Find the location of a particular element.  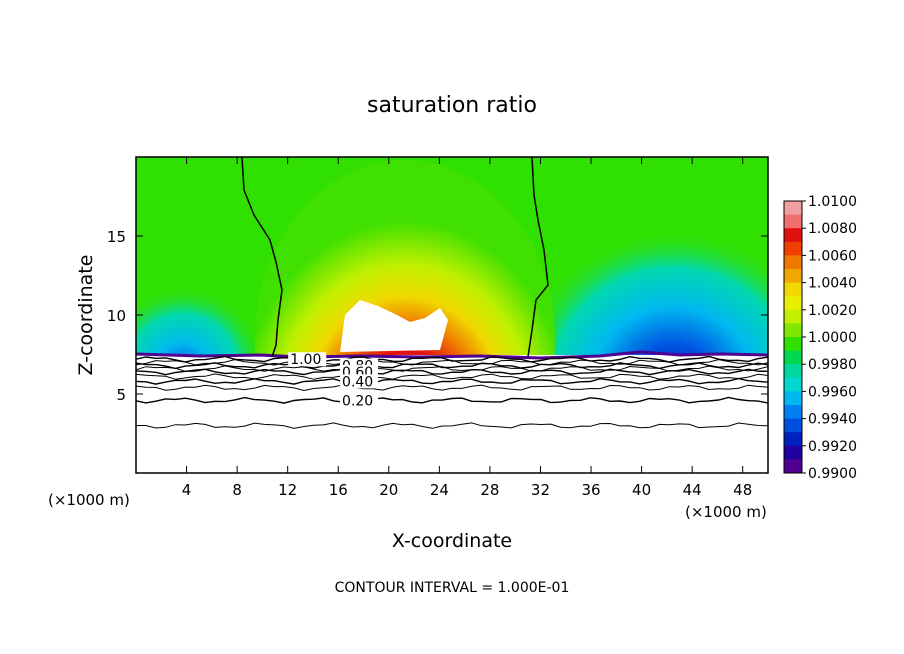

cloud-base-edge is located at coordinates (452, 355).